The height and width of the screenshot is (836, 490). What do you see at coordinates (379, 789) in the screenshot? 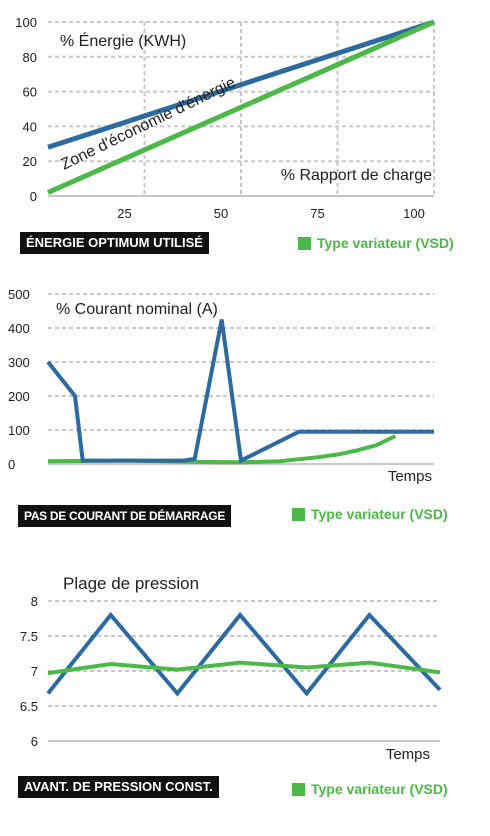
I see `pressure-legend-vsd-label: Type variateur (VSD)` at bounding box center [379, 789].